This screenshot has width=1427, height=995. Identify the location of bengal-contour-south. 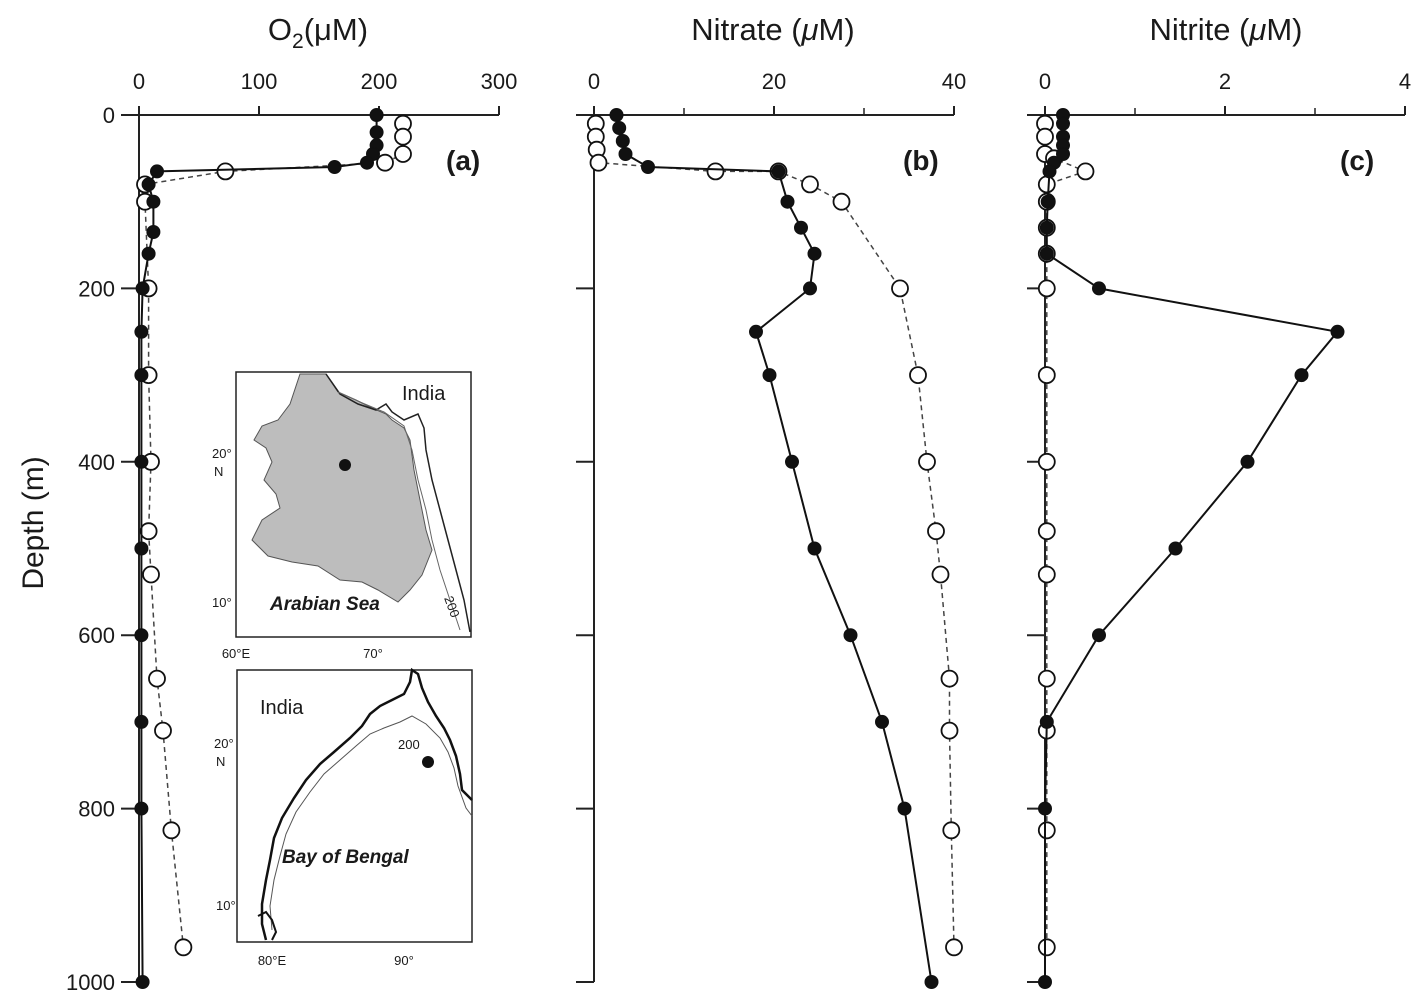
(267, 925).